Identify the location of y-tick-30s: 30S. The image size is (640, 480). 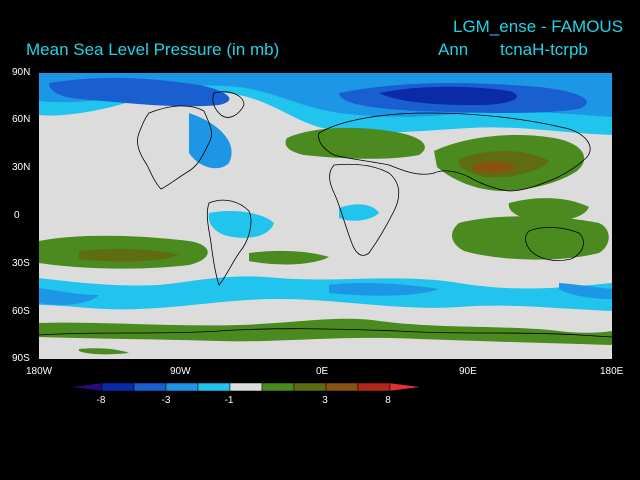
(21, 263).